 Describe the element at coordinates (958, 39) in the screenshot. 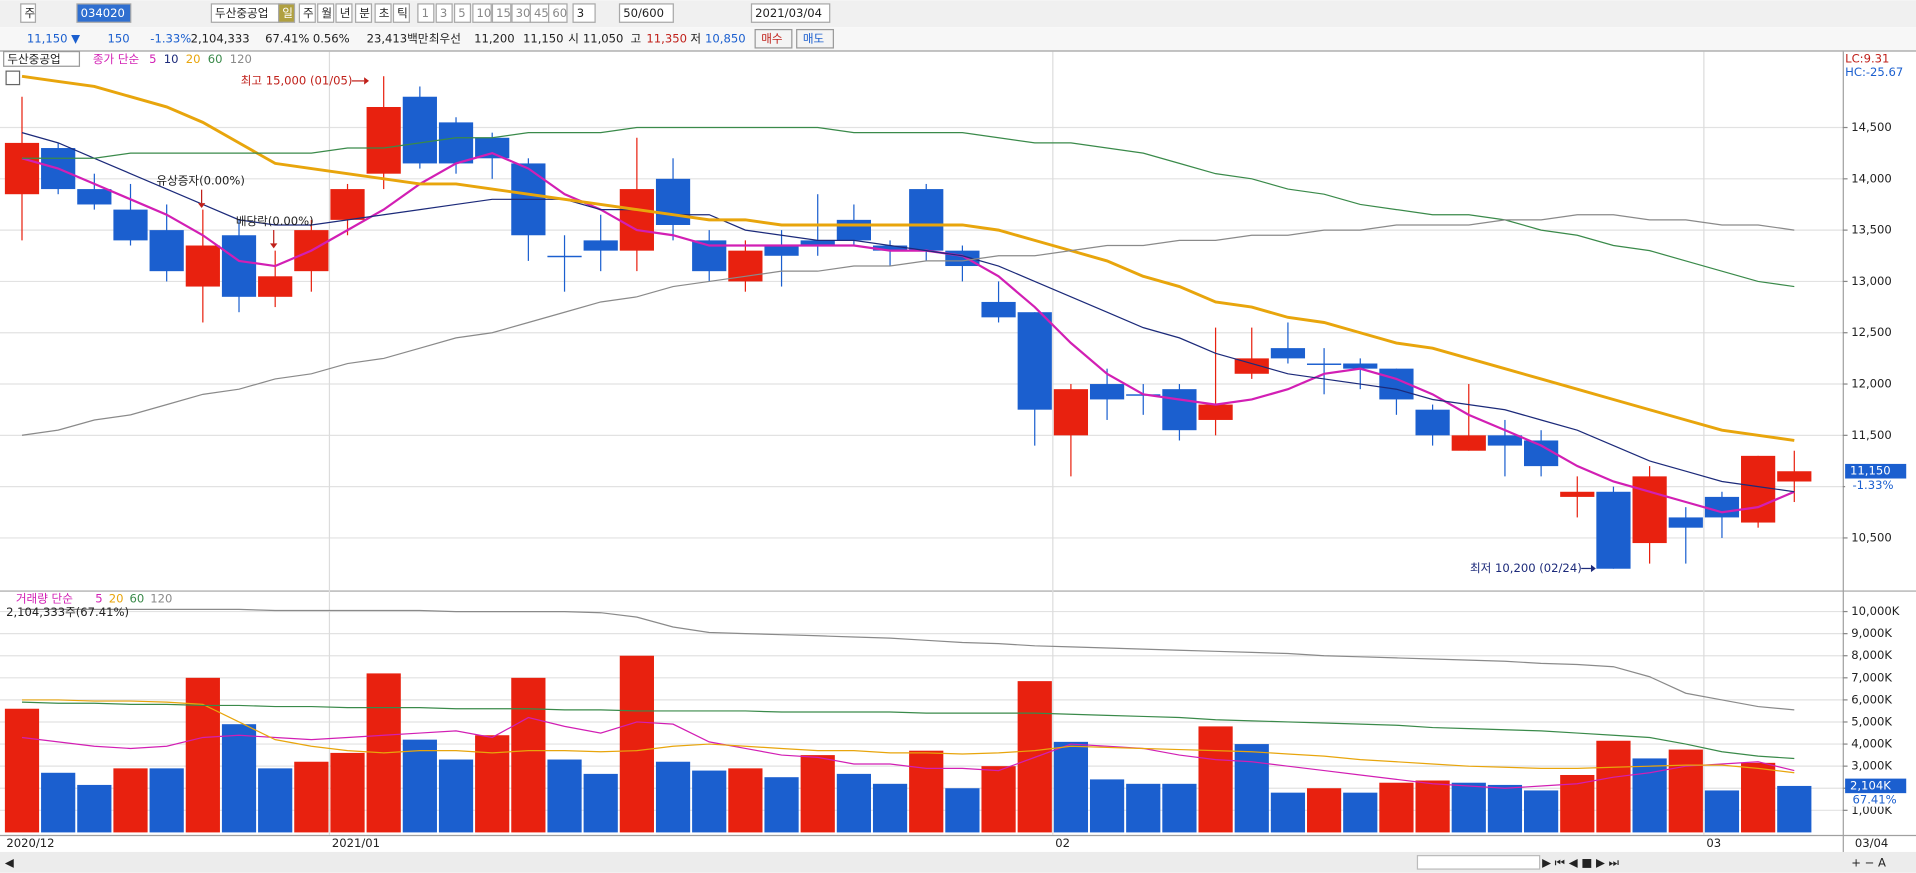

I see `toolbar-row2-bg` at that location.